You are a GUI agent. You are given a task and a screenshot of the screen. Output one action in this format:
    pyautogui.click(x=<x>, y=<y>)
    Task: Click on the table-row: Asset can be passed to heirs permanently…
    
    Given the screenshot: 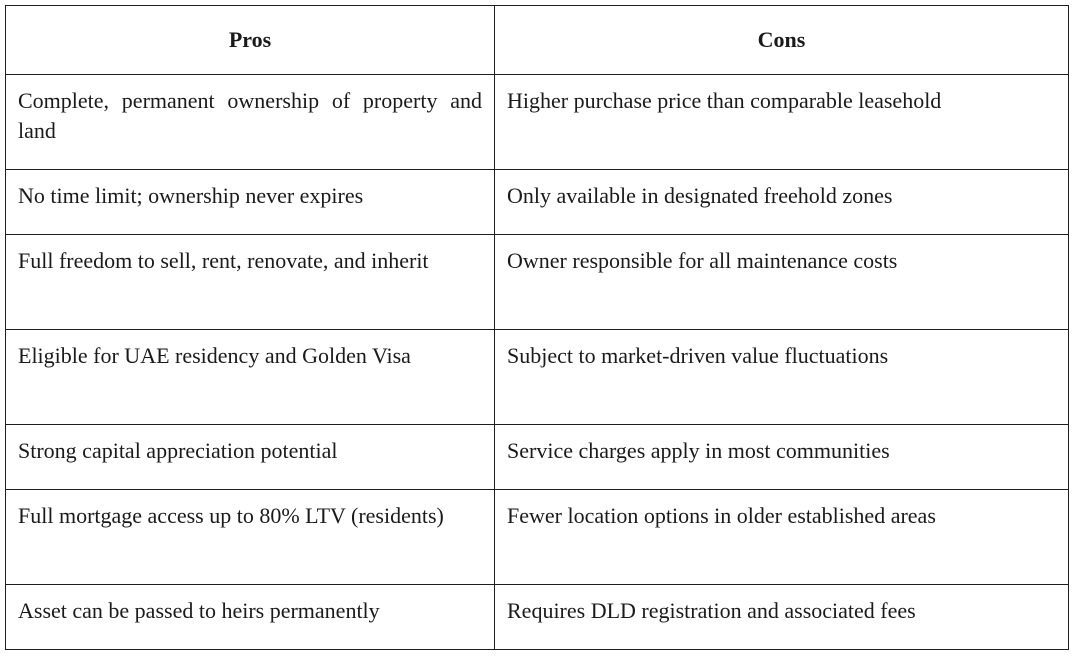 What is the action you would take?
    pyautogui.click(x=537, y=617)
    